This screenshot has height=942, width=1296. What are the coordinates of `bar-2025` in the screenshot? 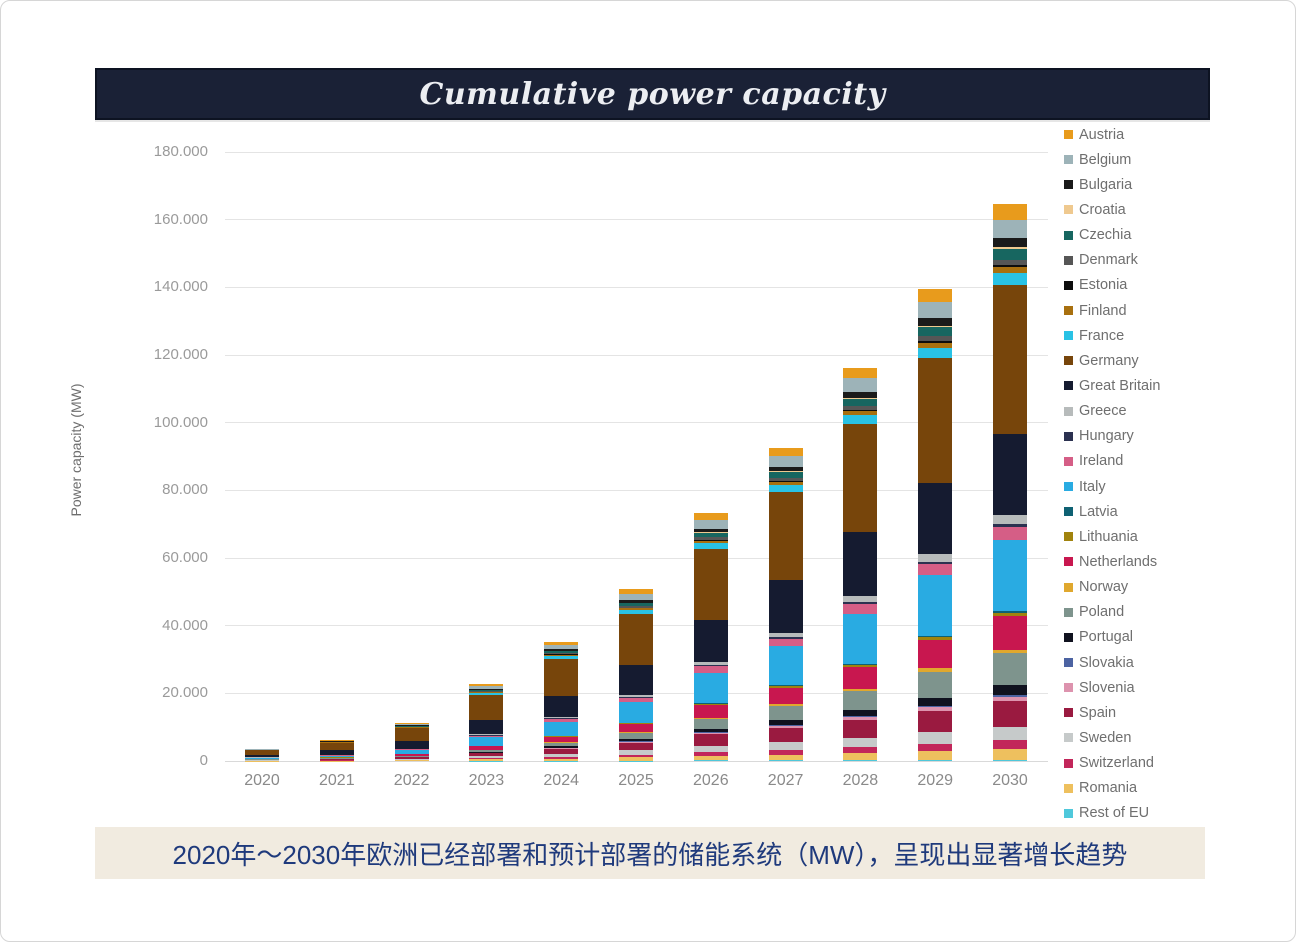 It's located at (636, 675).